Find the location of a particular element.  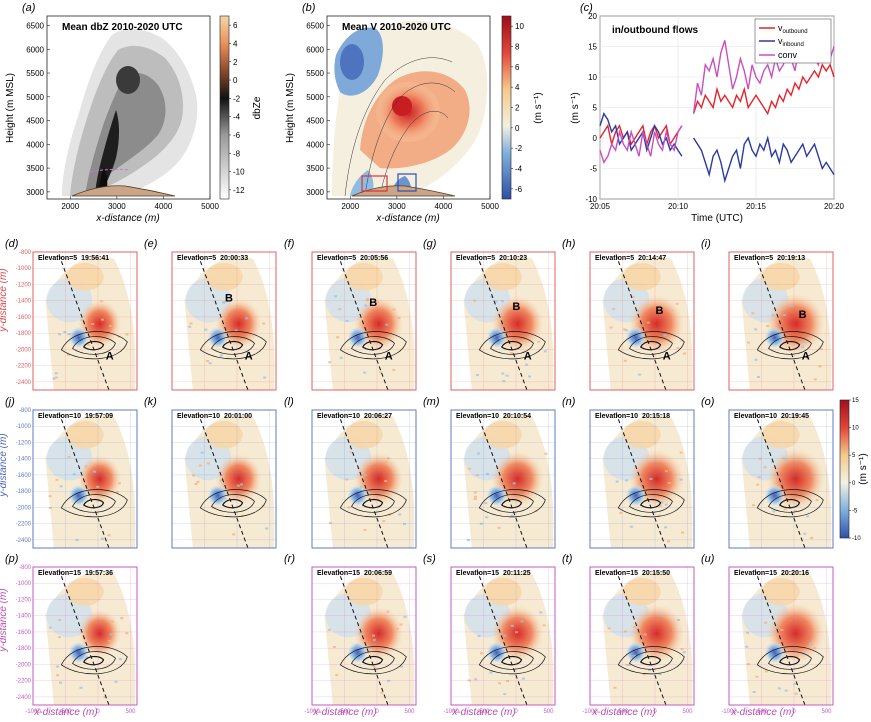

ppi-panel-t: (t) Elevation=15 20:15:50 -1000 -500 0 500 is located at coordinates (628, 634).